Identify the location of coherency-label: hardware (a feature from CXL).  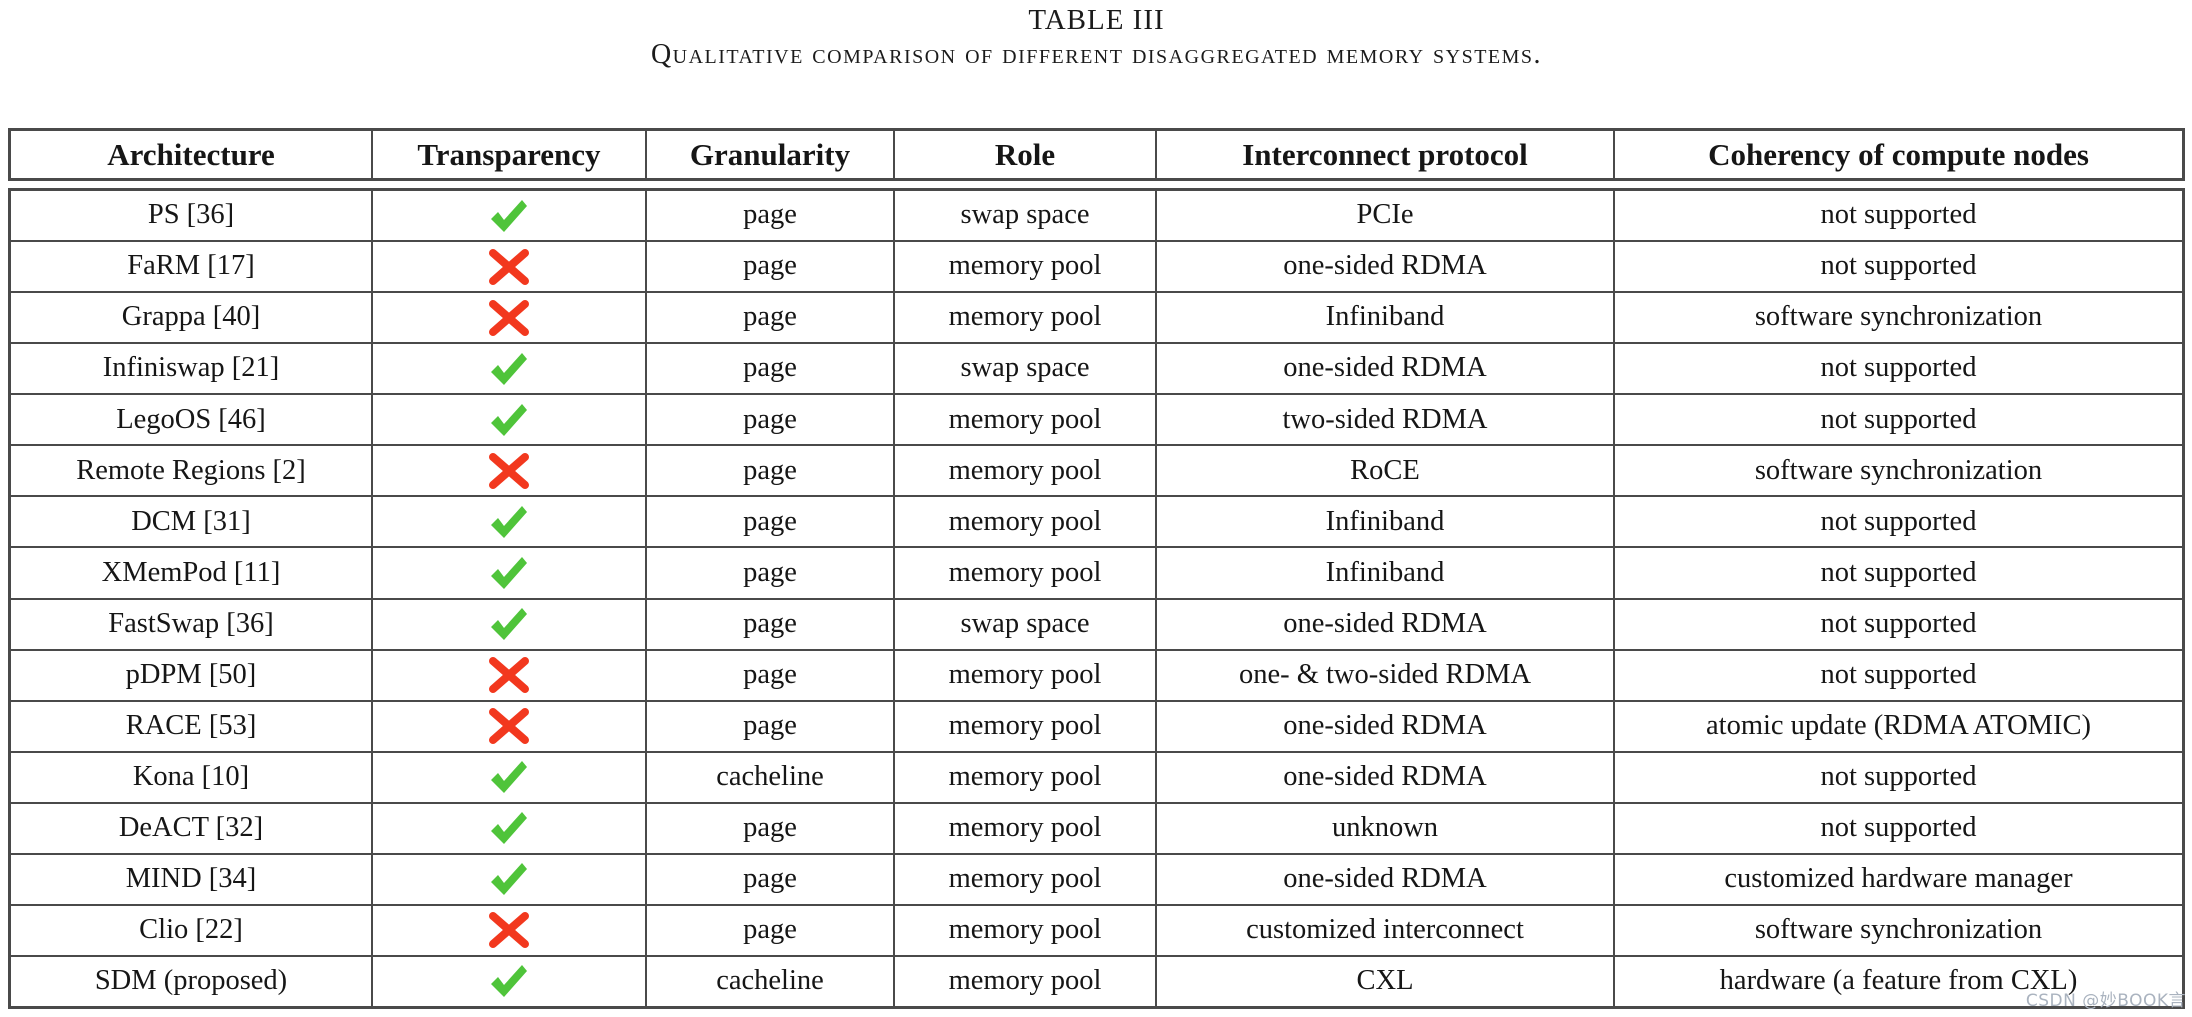
(1898, 981).